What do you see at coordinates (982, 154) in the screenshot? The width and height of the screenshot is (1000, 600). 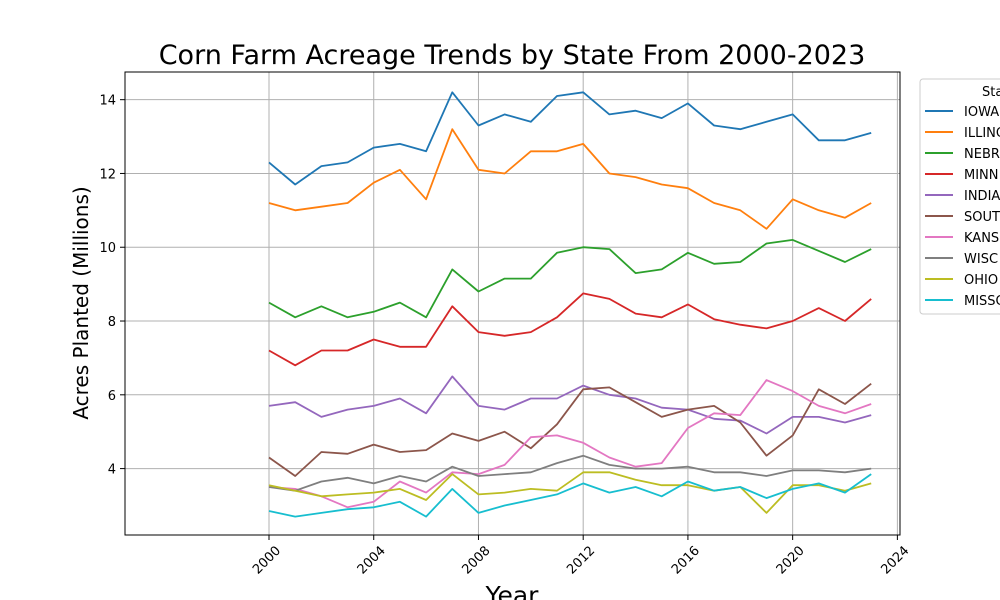 I see `legend-label: NEBR` at bounding box center [982, 154].